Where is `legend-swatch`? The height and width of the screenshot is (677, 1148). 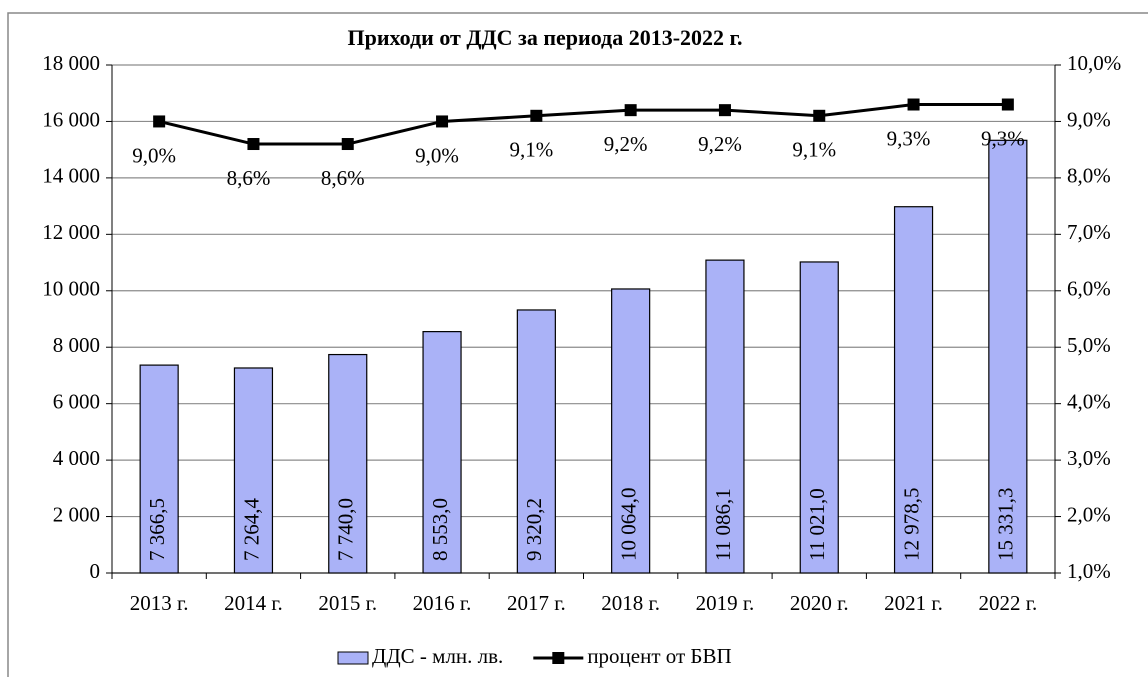 legend-swatch is located at coordinates (353, 658).